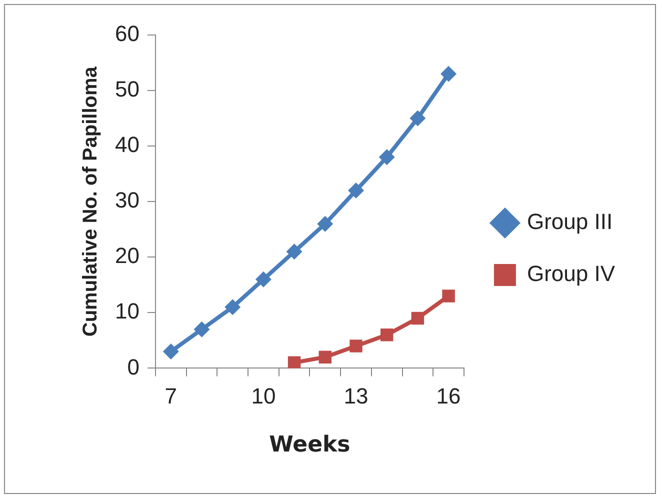  Describe the element at coordinates (356, 395) in the screenshot. I see `x-tick-label: 13` at that location.